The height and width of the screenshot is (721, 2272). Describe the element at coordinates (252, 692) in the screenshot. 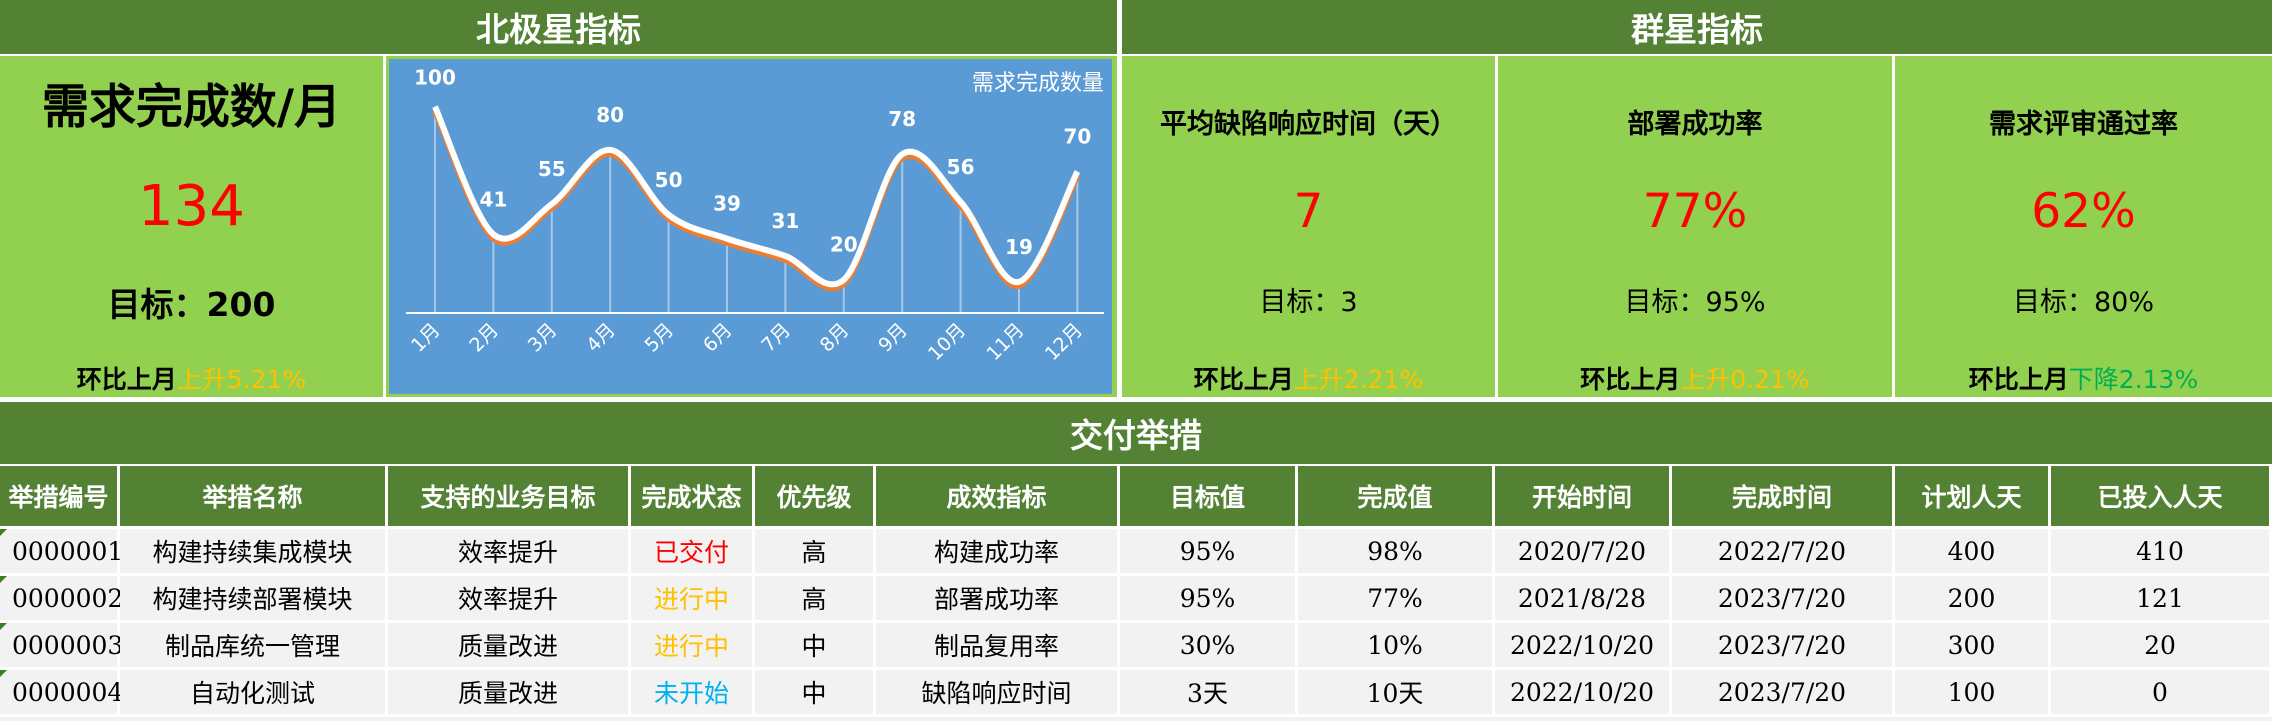

I see `table-cell: 自动化测试` at that location.